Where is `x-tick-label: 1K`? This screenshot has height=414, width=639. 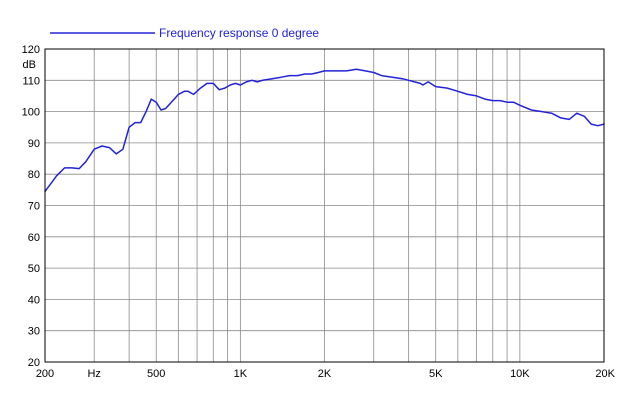
x-tick-label: 1K is located at coordinates (241, 374).